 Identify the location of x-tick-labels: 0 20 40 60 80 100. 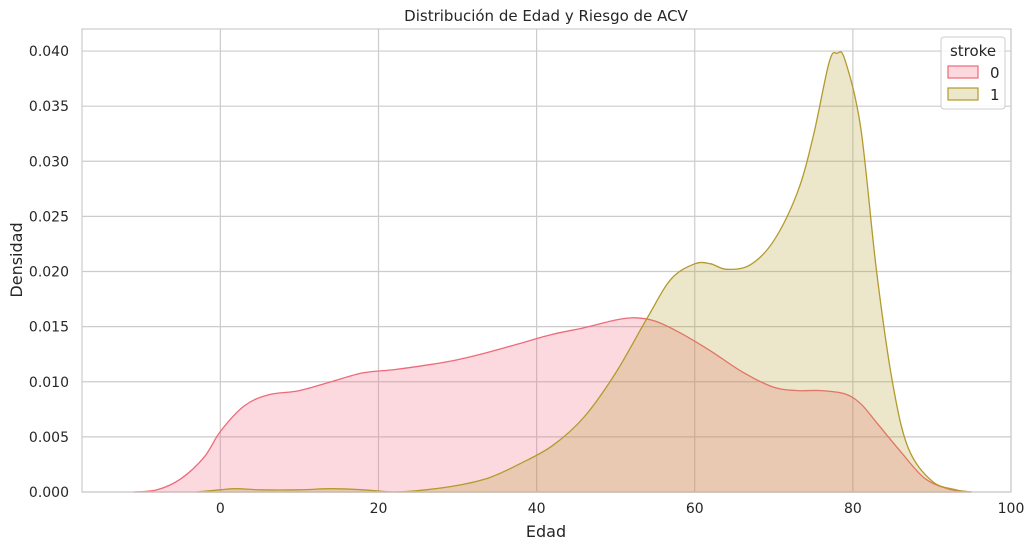
(620, 509).